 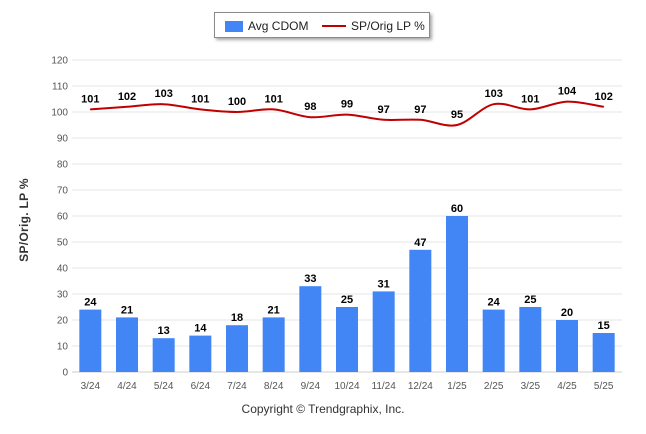 What do you see at coordinates (567, 386) in the screenshot?
I see `x-tick-label: 4/25` at bounding box center [567, 386].